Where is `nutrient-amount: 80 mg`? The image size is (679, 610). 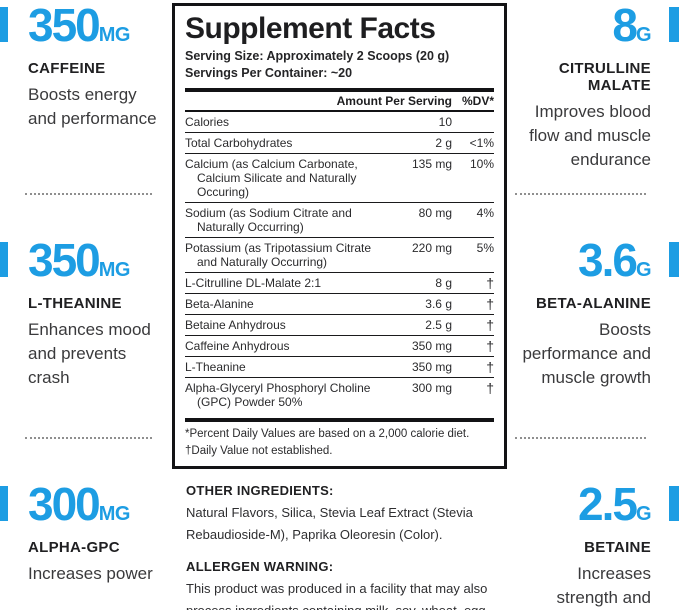
nutrient-amount: 80 mg is located at coordinates (435, 213).